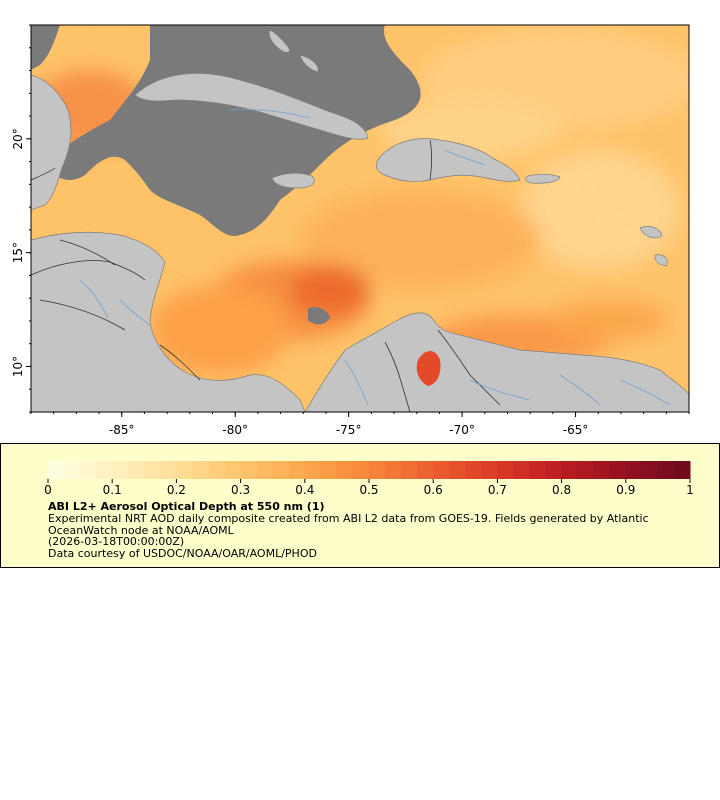 This screenshot has width=720, height=800. Describe the element at coordinates (349, 430) in the screenshot. I see `lon-tick-label: -75°` at that location.